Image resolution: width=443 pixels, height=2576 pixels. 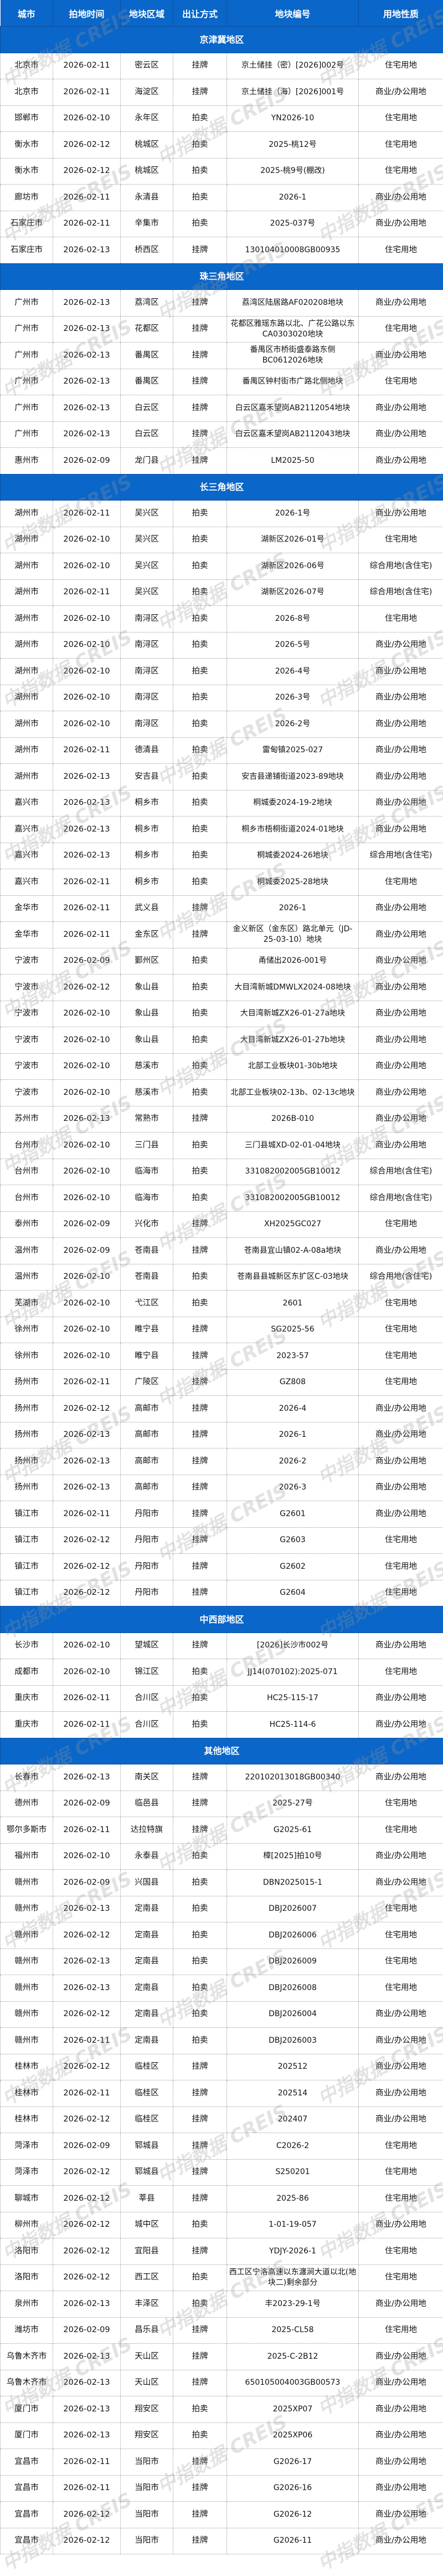 I want to click on cell-district: 当阳市, so click(x=147, y=2488).